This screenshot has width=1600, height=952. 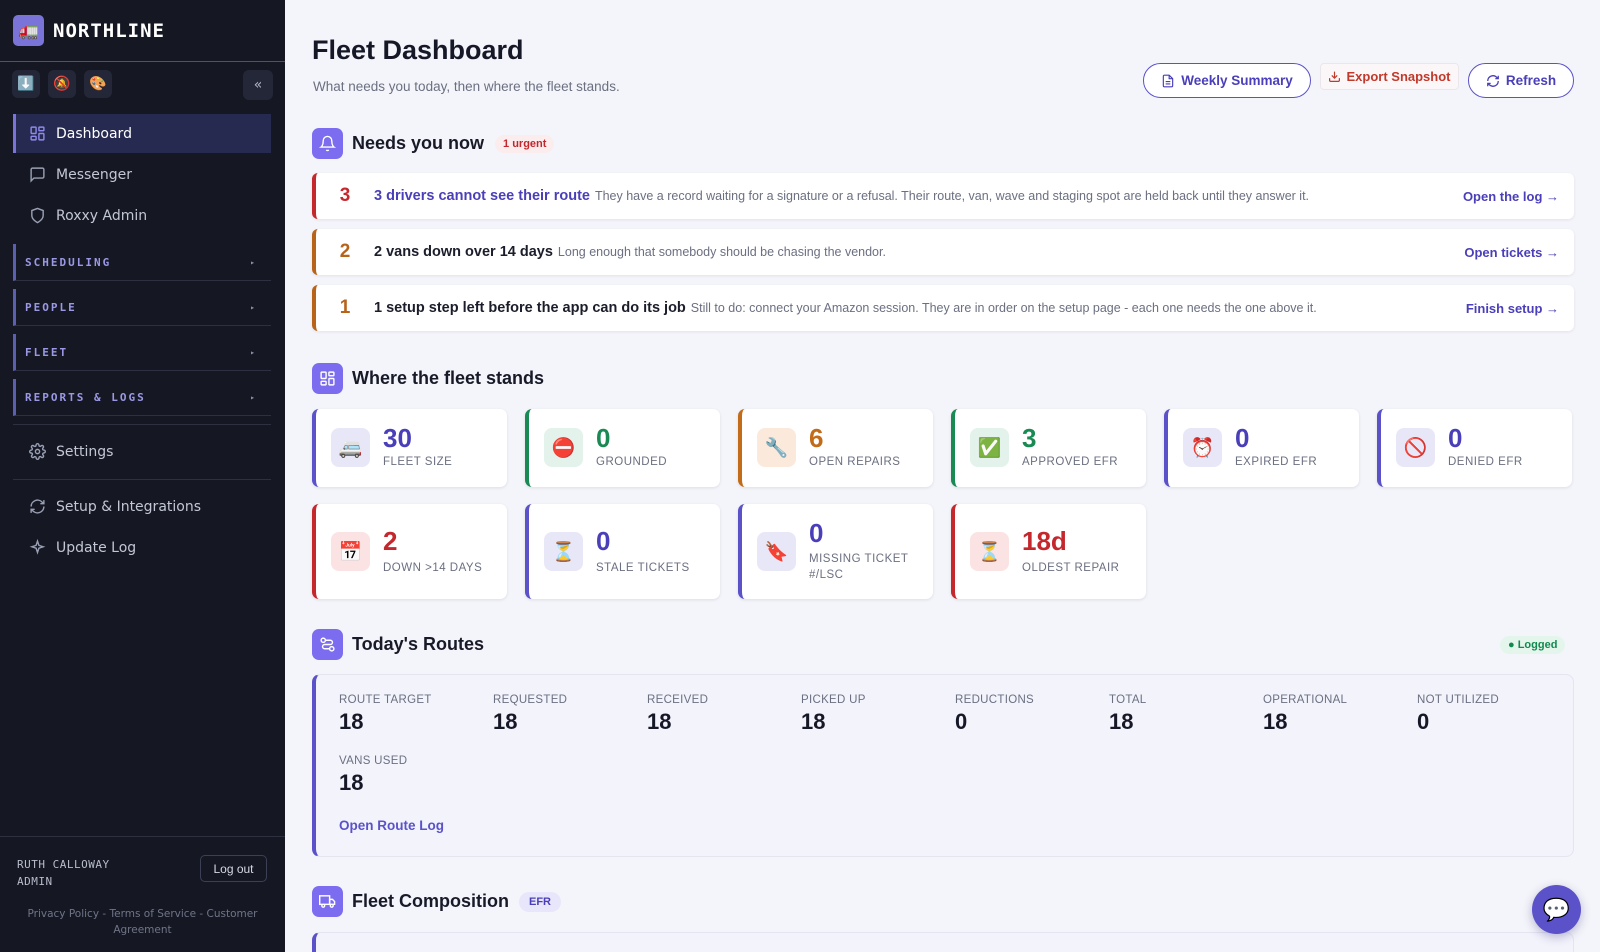 What do you see at coordinates (409, 448) in the screenshot?
I see `stat-card-fleet-size: 🚐 30 FLEET SIZE` at bounding box center [409, 448].